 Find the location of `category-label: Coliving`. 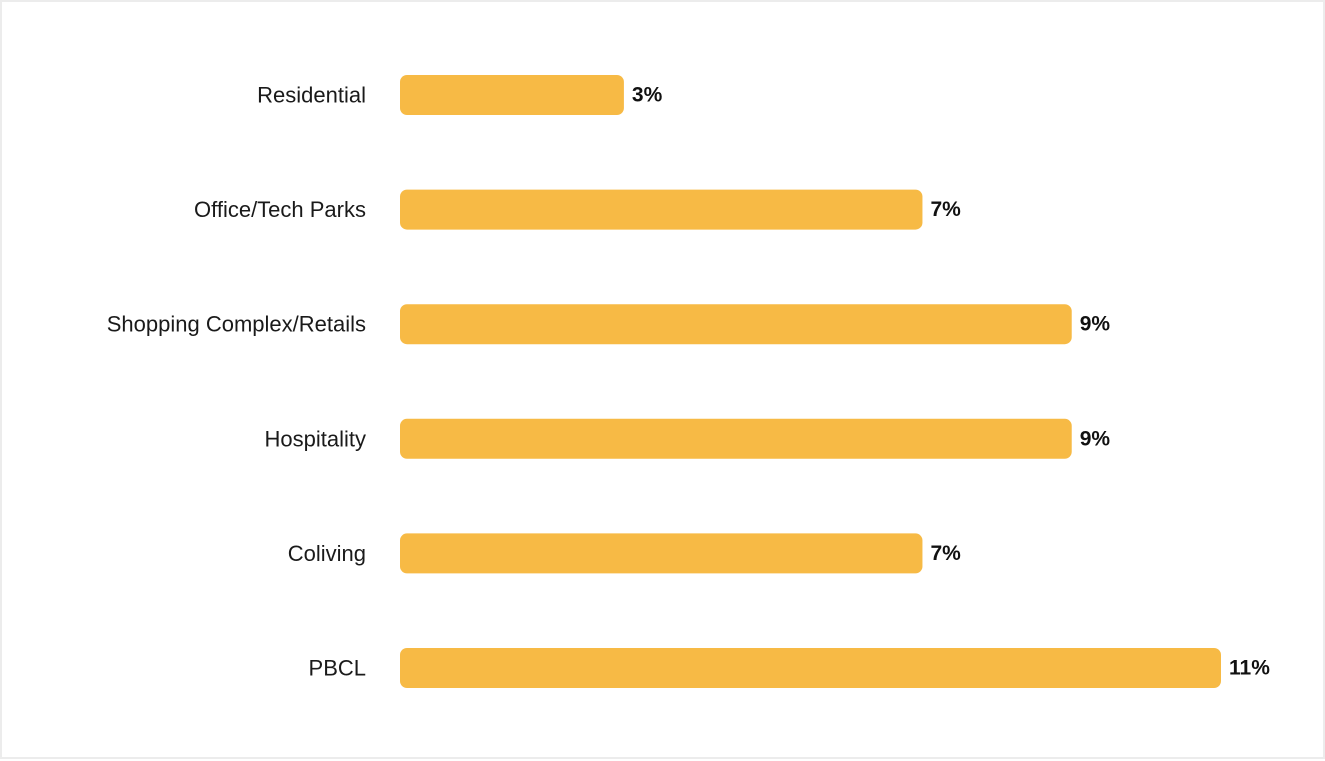

category-label: Coliving is located at coordinates (327, 553).